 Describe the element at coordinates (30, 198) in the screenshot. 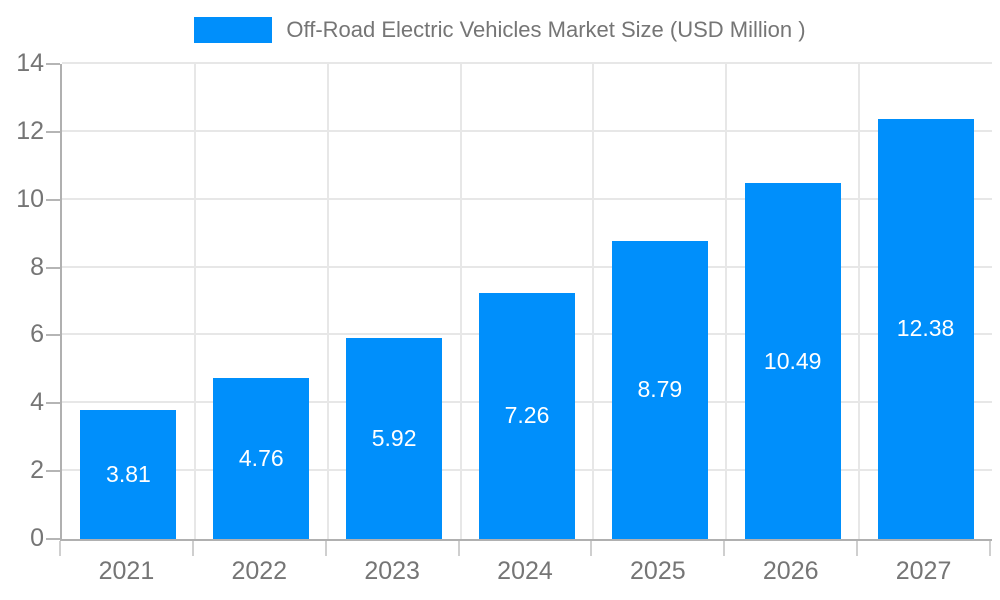

I see `y-tick-label: 10` at that location.